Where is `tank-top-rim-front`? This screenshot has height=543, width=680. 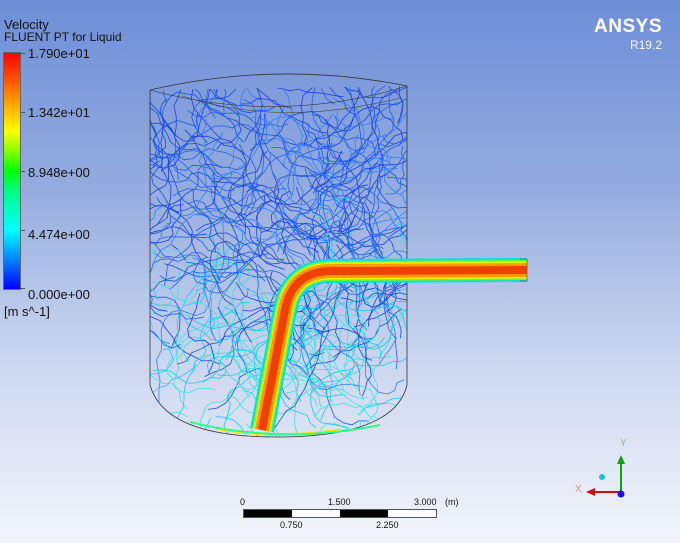 tank-top-rim-front is located at coordinates (278, 96).